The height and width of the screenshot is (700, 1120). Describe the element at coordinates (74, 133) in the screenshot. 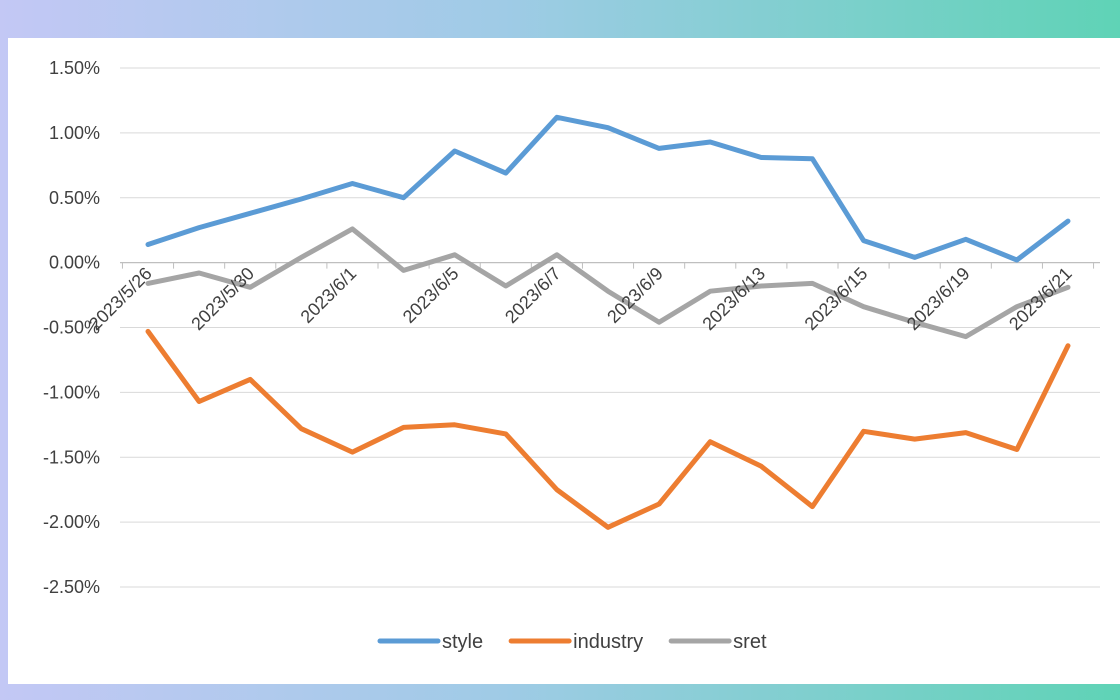

I see `y-tick-label: 1.00%` at that location.